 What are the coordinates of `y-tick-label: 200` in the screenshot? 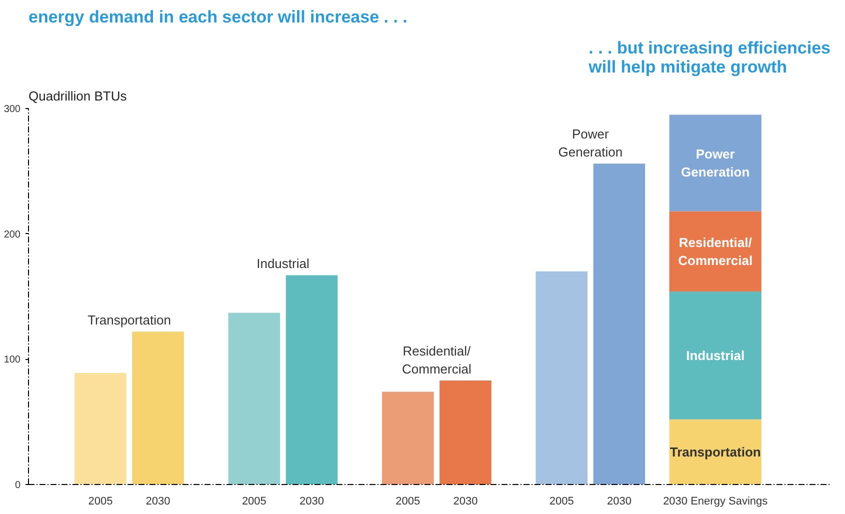 It's located at (12, 234).